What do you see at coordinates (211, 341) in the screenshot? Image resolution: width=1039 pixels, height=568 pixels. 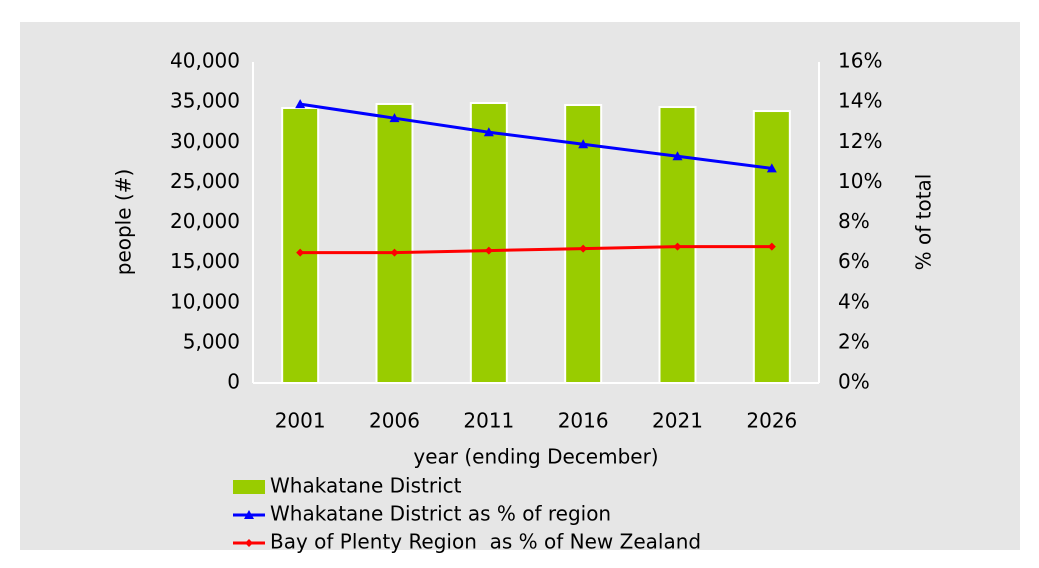 I see `y-tick-label: 5,000` at bounding box center [211, 341].